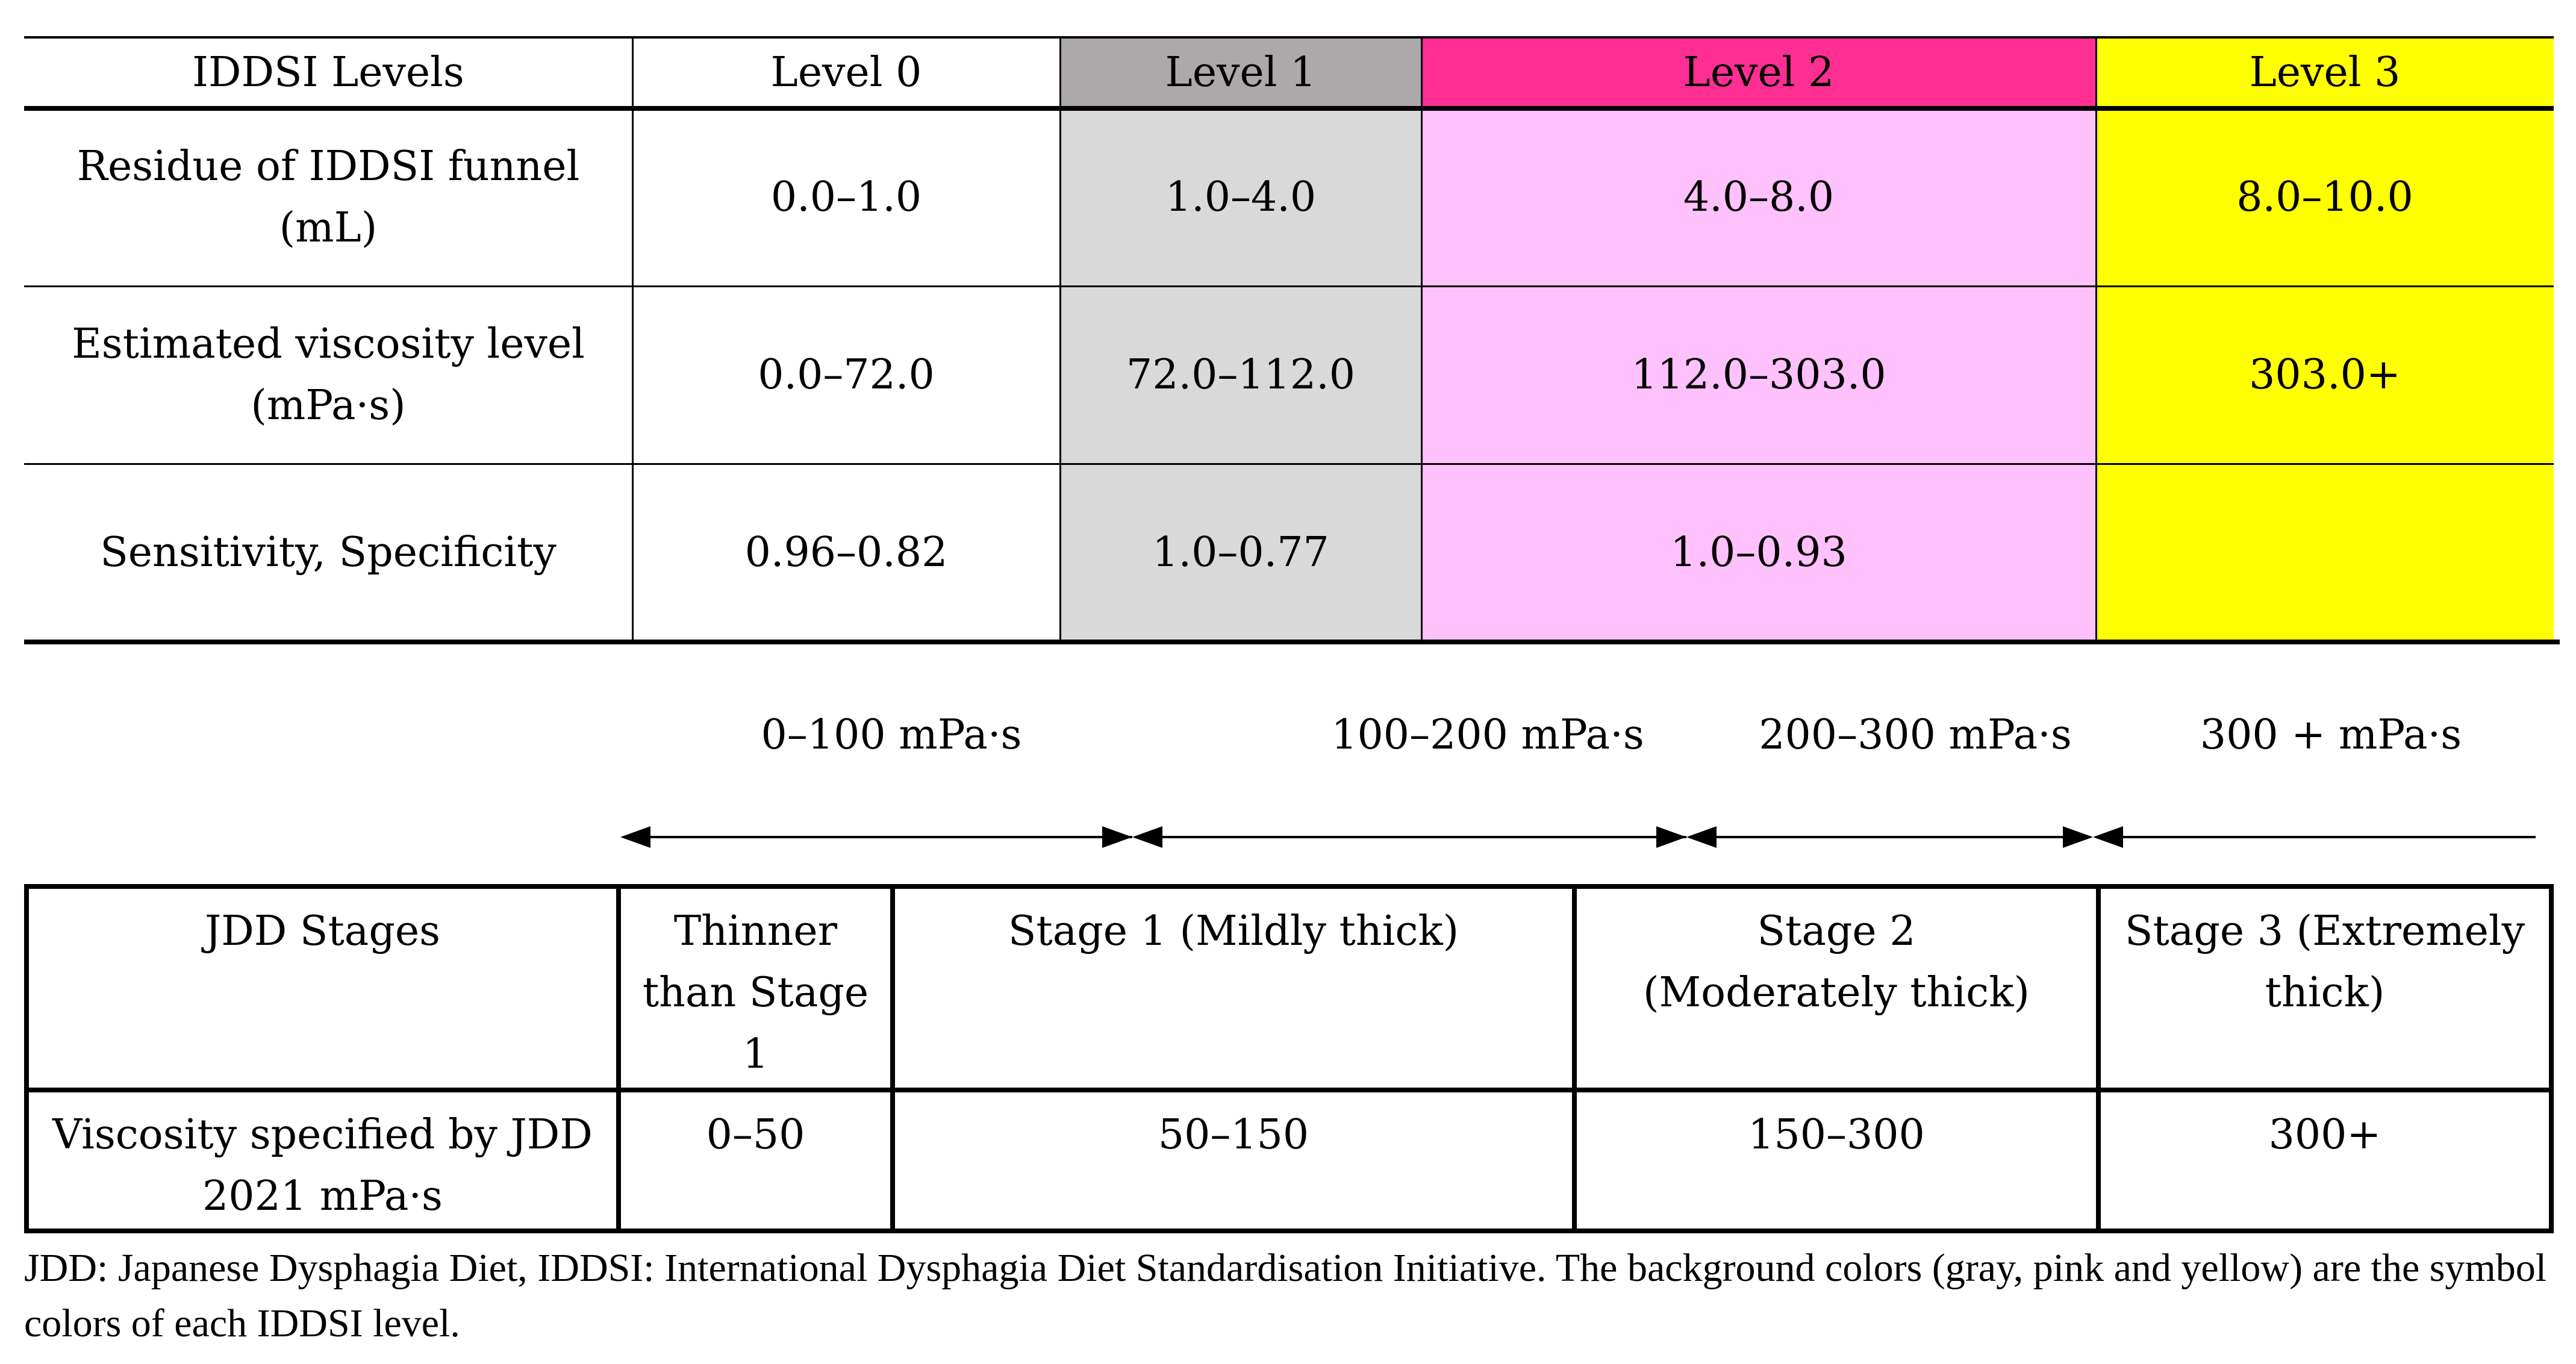  What do you see at coordinates (1836, 962) in the screenshot?
I see `jdd-stage-2: Stage 2 (Moderately thick)` at bounding box center [1836, 962].